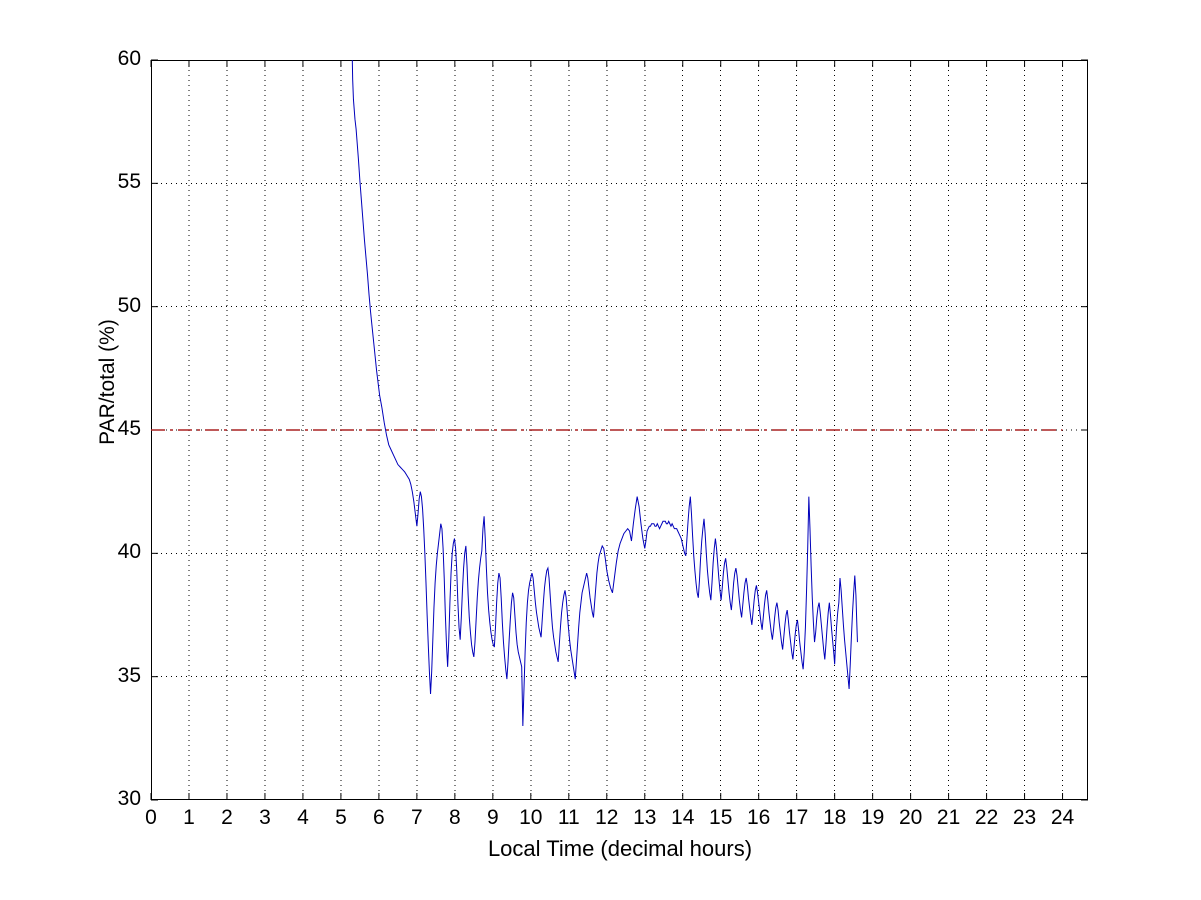 The image size is (1201, 900). What do you see at coordinates (129, 675) in the screenshot?
I see `y-tick-label: 35` at bounding box center [129, 675].